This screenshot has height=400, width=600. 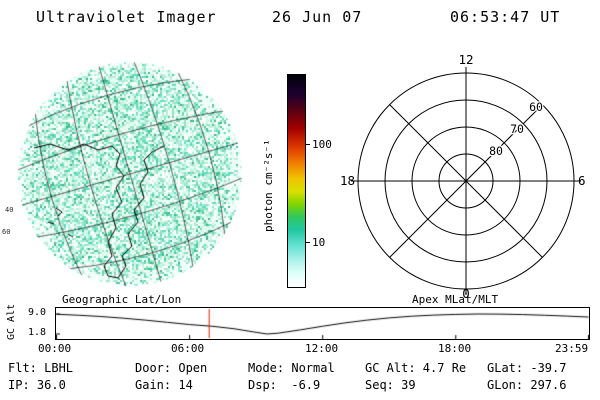 I want to click on status-glat: GLat: -39.7, so click(x=527, y=368).